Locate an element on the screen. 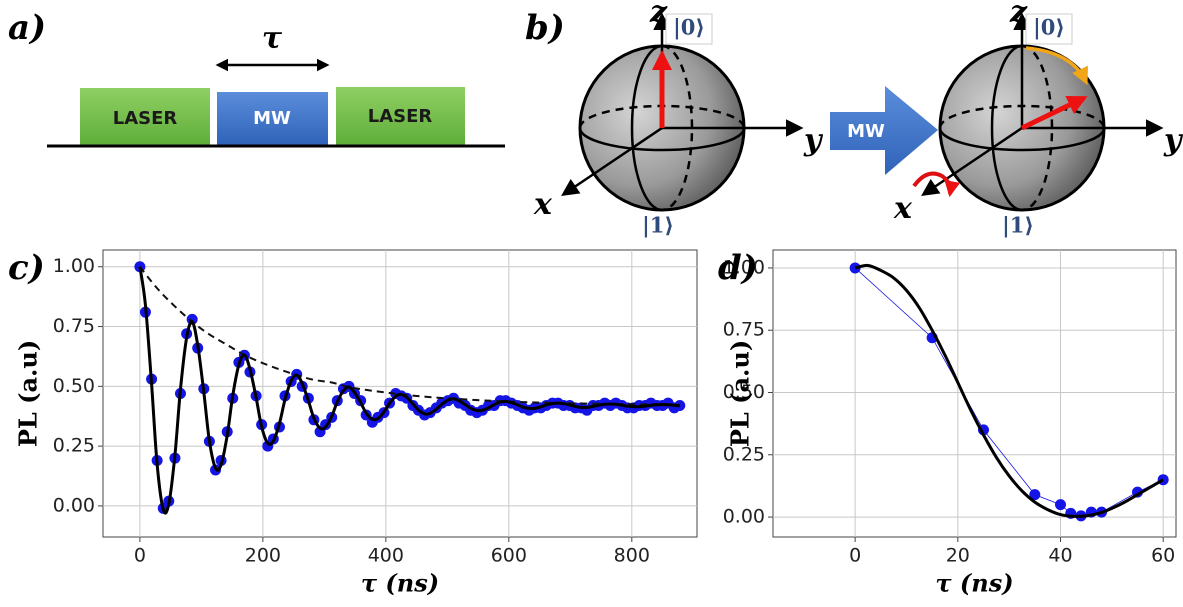 This screenshot has width=1183, height=607. panel-label: c) is located at coordinates (26, 268).